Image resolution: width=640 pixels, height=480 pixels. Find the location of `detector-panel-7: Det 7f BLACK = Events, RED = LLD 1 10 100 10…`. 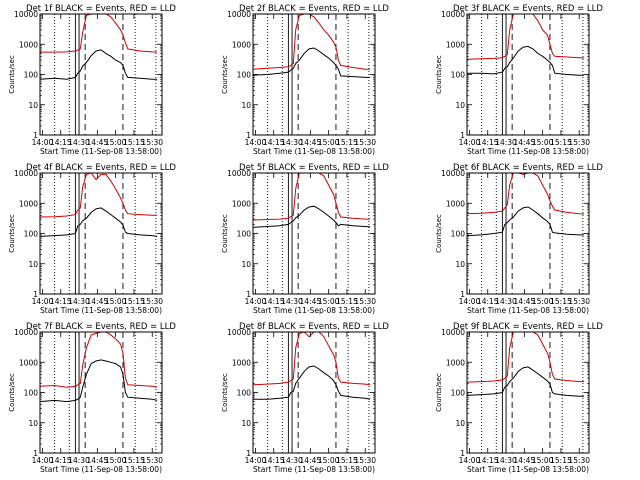

detector-panel-7: Det 7f BLACK = Events, RED = LLD 1 10 100 10… is located at coordinates (92, 398).